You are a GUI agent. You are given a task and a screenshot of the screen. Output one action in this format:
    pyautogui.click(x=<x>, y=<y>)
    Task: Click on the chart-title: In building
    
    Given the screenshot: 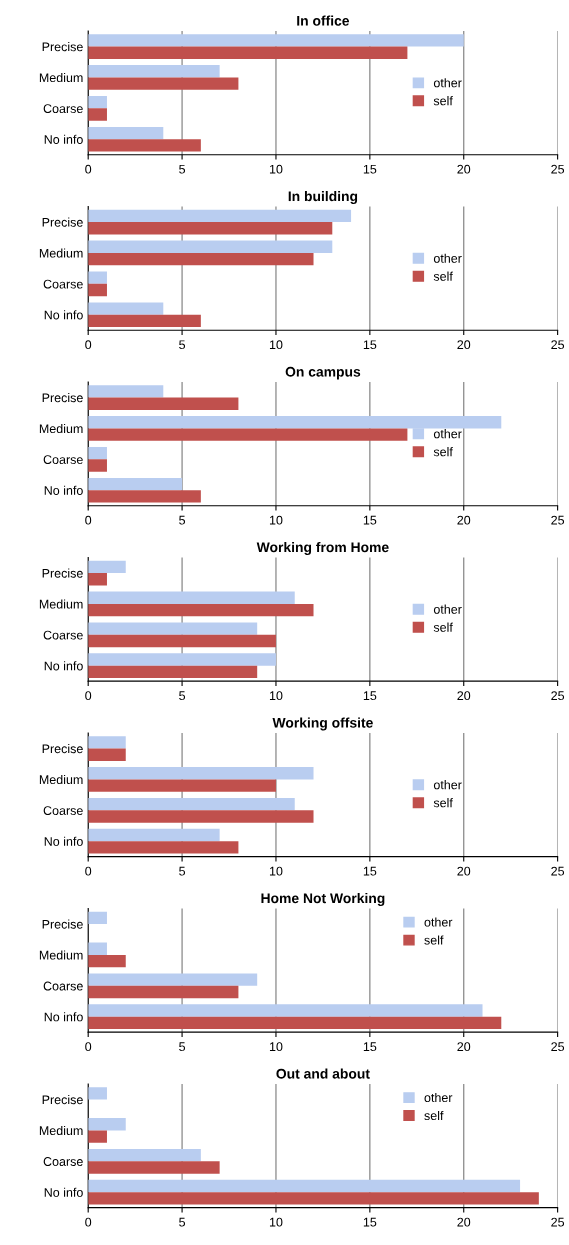 What is the action you would take?
    pyautogui.click(x=323, y=197)
    